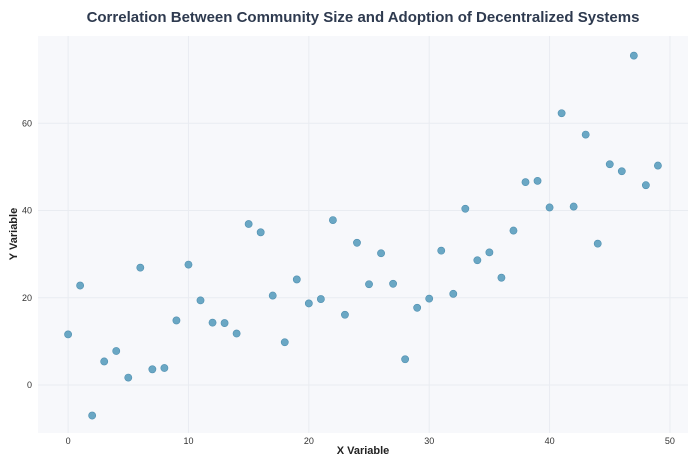 This screenshot has height=468, width=700. I want to click on y-axis-label: Y Variable, so click(14, 234).